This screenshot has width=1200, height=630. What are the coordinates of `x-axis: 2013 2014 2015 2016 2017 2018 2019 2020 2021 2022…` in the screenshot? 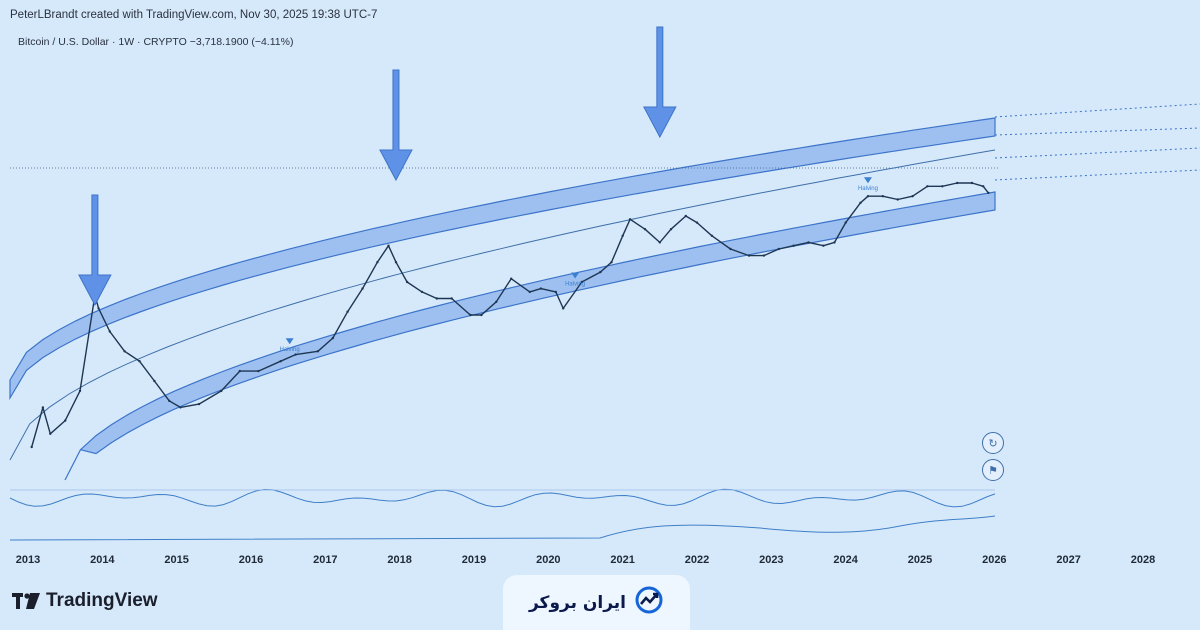 It's located at (585, 560).